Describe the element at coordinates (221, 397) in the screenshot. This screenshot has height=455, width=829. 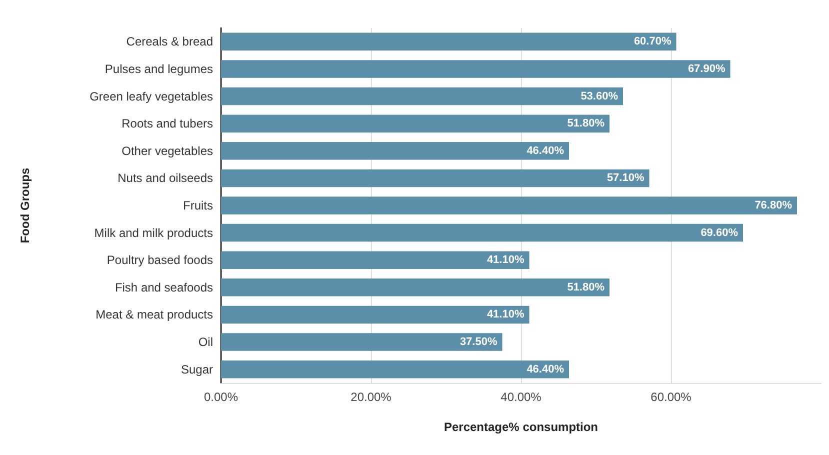
I see `x-tick-label: 0.00%` at that location.